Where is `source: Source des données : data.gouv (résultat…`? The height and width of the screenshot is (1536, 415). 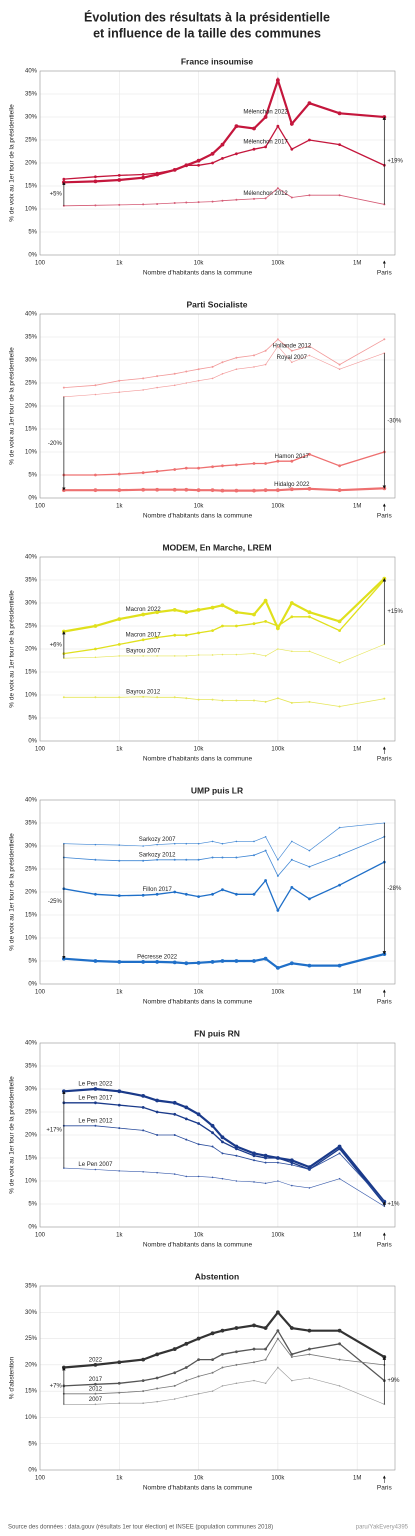 source: Source des données : data.gouv (résultat… is located at coordinates (140, 1528).